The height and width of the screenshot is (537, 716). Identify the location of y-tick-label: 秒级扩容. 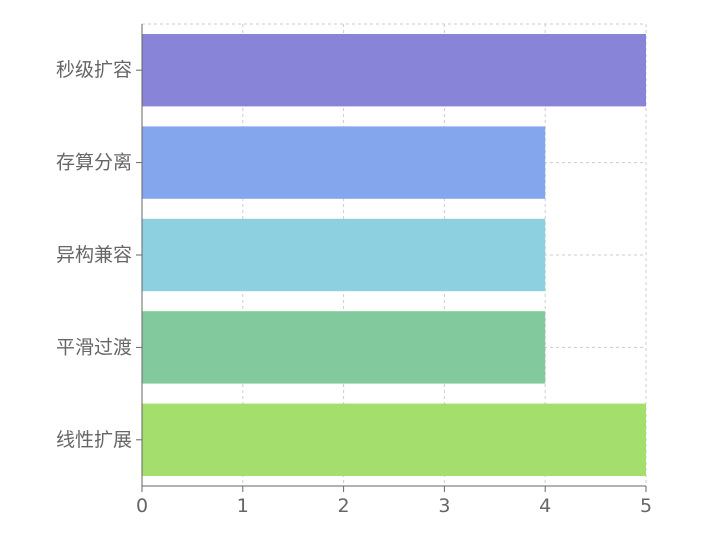
(94, 70).